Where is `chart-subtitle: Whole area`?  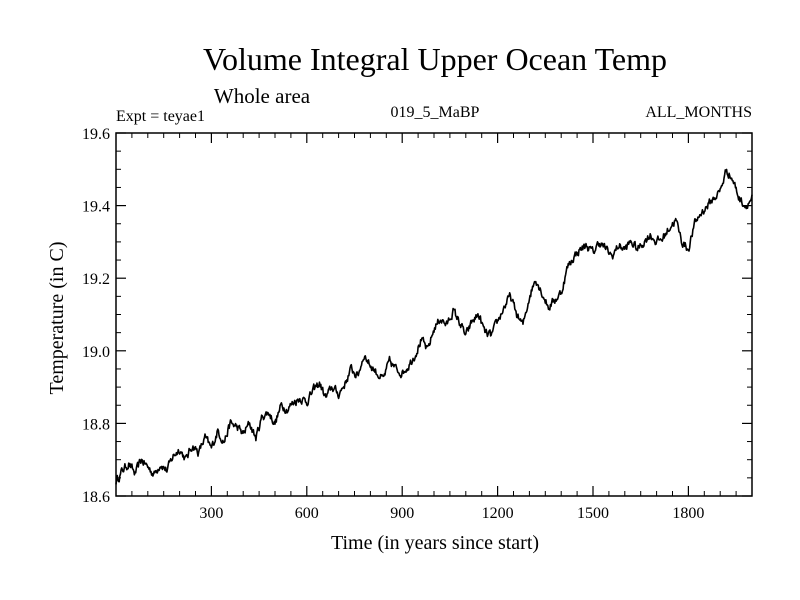 chart-subtitle: Whole area is located at coordinates (262, 96).